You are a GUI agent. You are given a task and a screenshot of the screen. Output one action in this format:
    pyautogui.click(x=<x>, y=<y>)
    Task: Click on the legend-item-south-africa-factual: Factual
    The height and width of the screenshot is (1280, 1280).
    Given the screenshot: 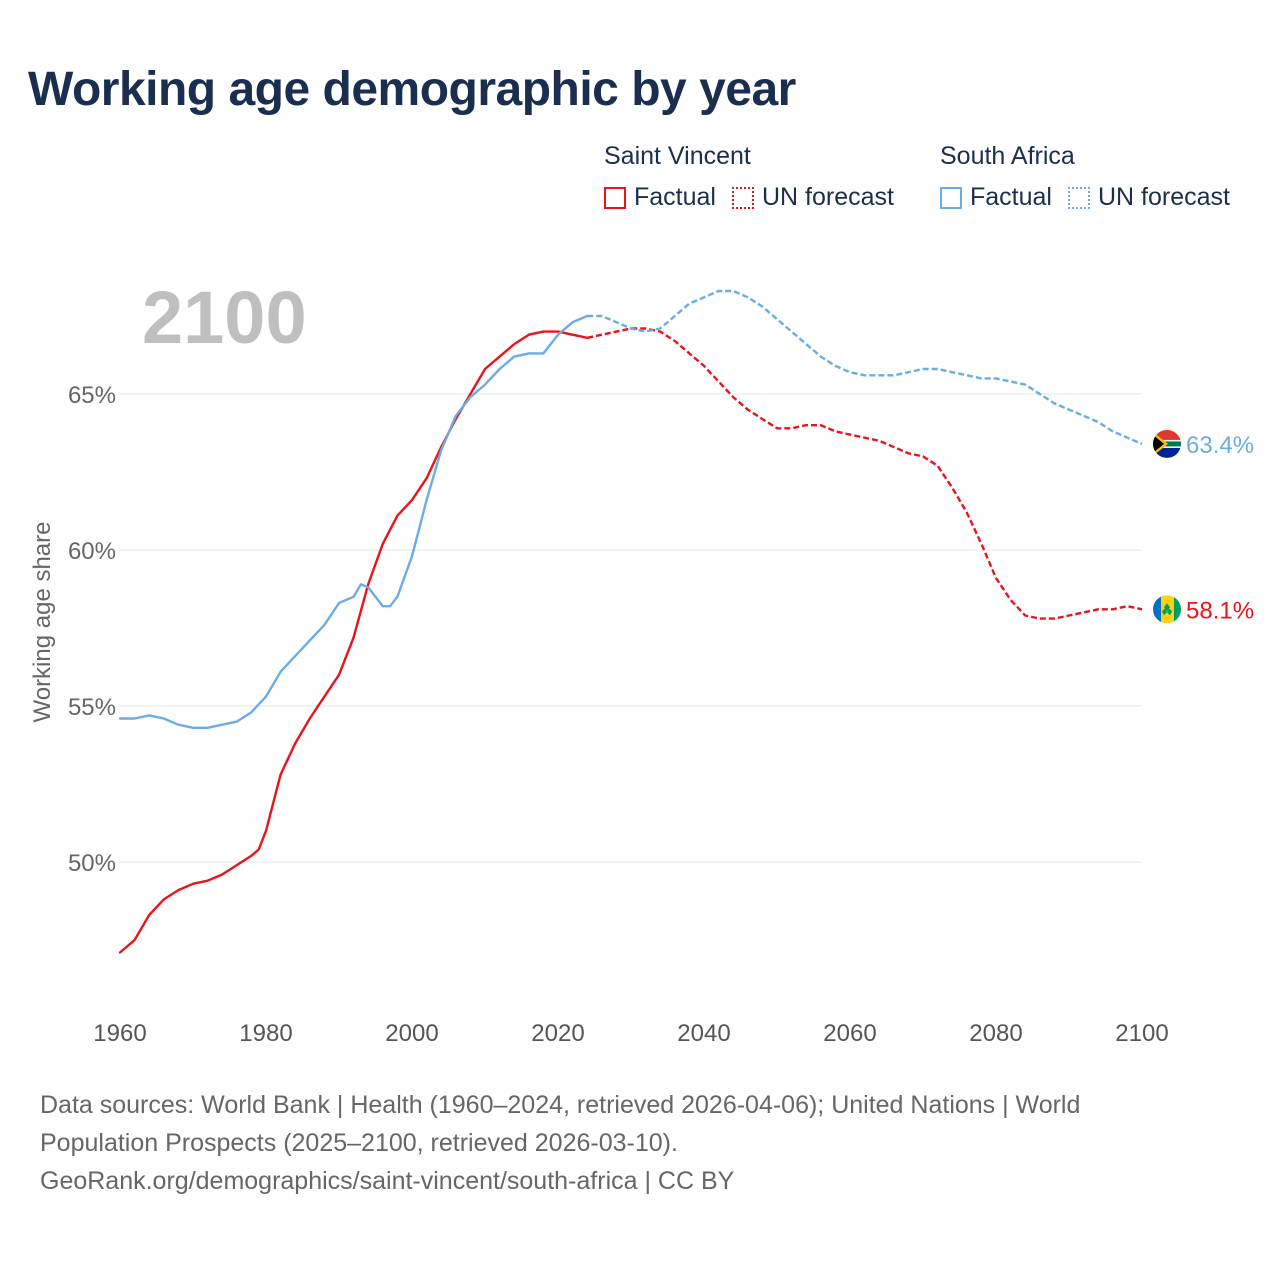 What is the action you would take?
    pyautogui.click(x=996, y=197)
    